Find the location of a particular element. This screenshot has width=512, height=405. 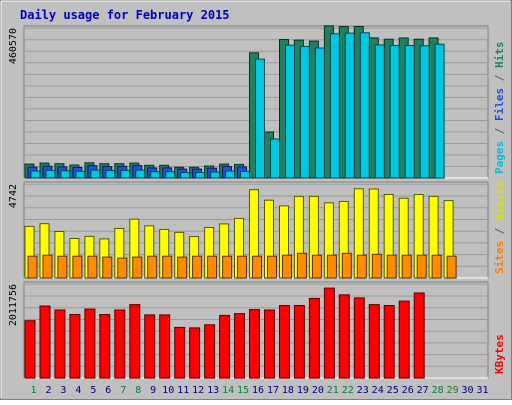

legend-part: Files is located at coordinates (499, 104).